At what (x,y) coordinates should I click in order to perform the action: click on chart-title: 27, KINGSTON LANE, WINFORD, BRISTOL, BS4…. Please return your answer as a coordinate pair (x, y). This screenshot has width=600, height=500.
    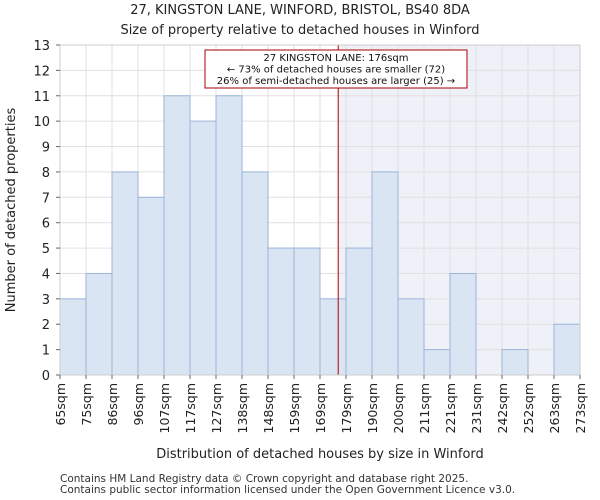
    Looking at the image, I should click on (300, 10).